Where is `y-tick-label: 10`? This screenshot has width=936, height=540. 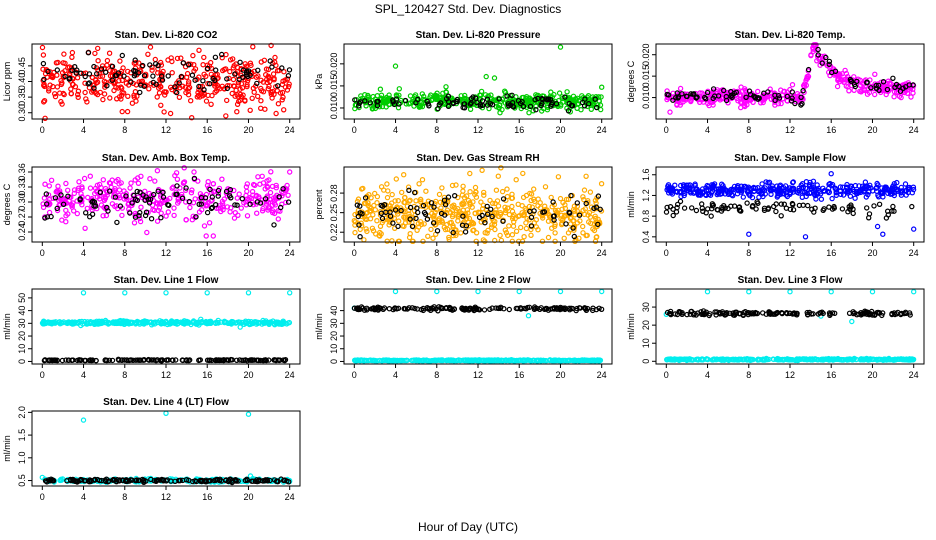
y-tick-label: 10 is located at coordinates (22, 349).